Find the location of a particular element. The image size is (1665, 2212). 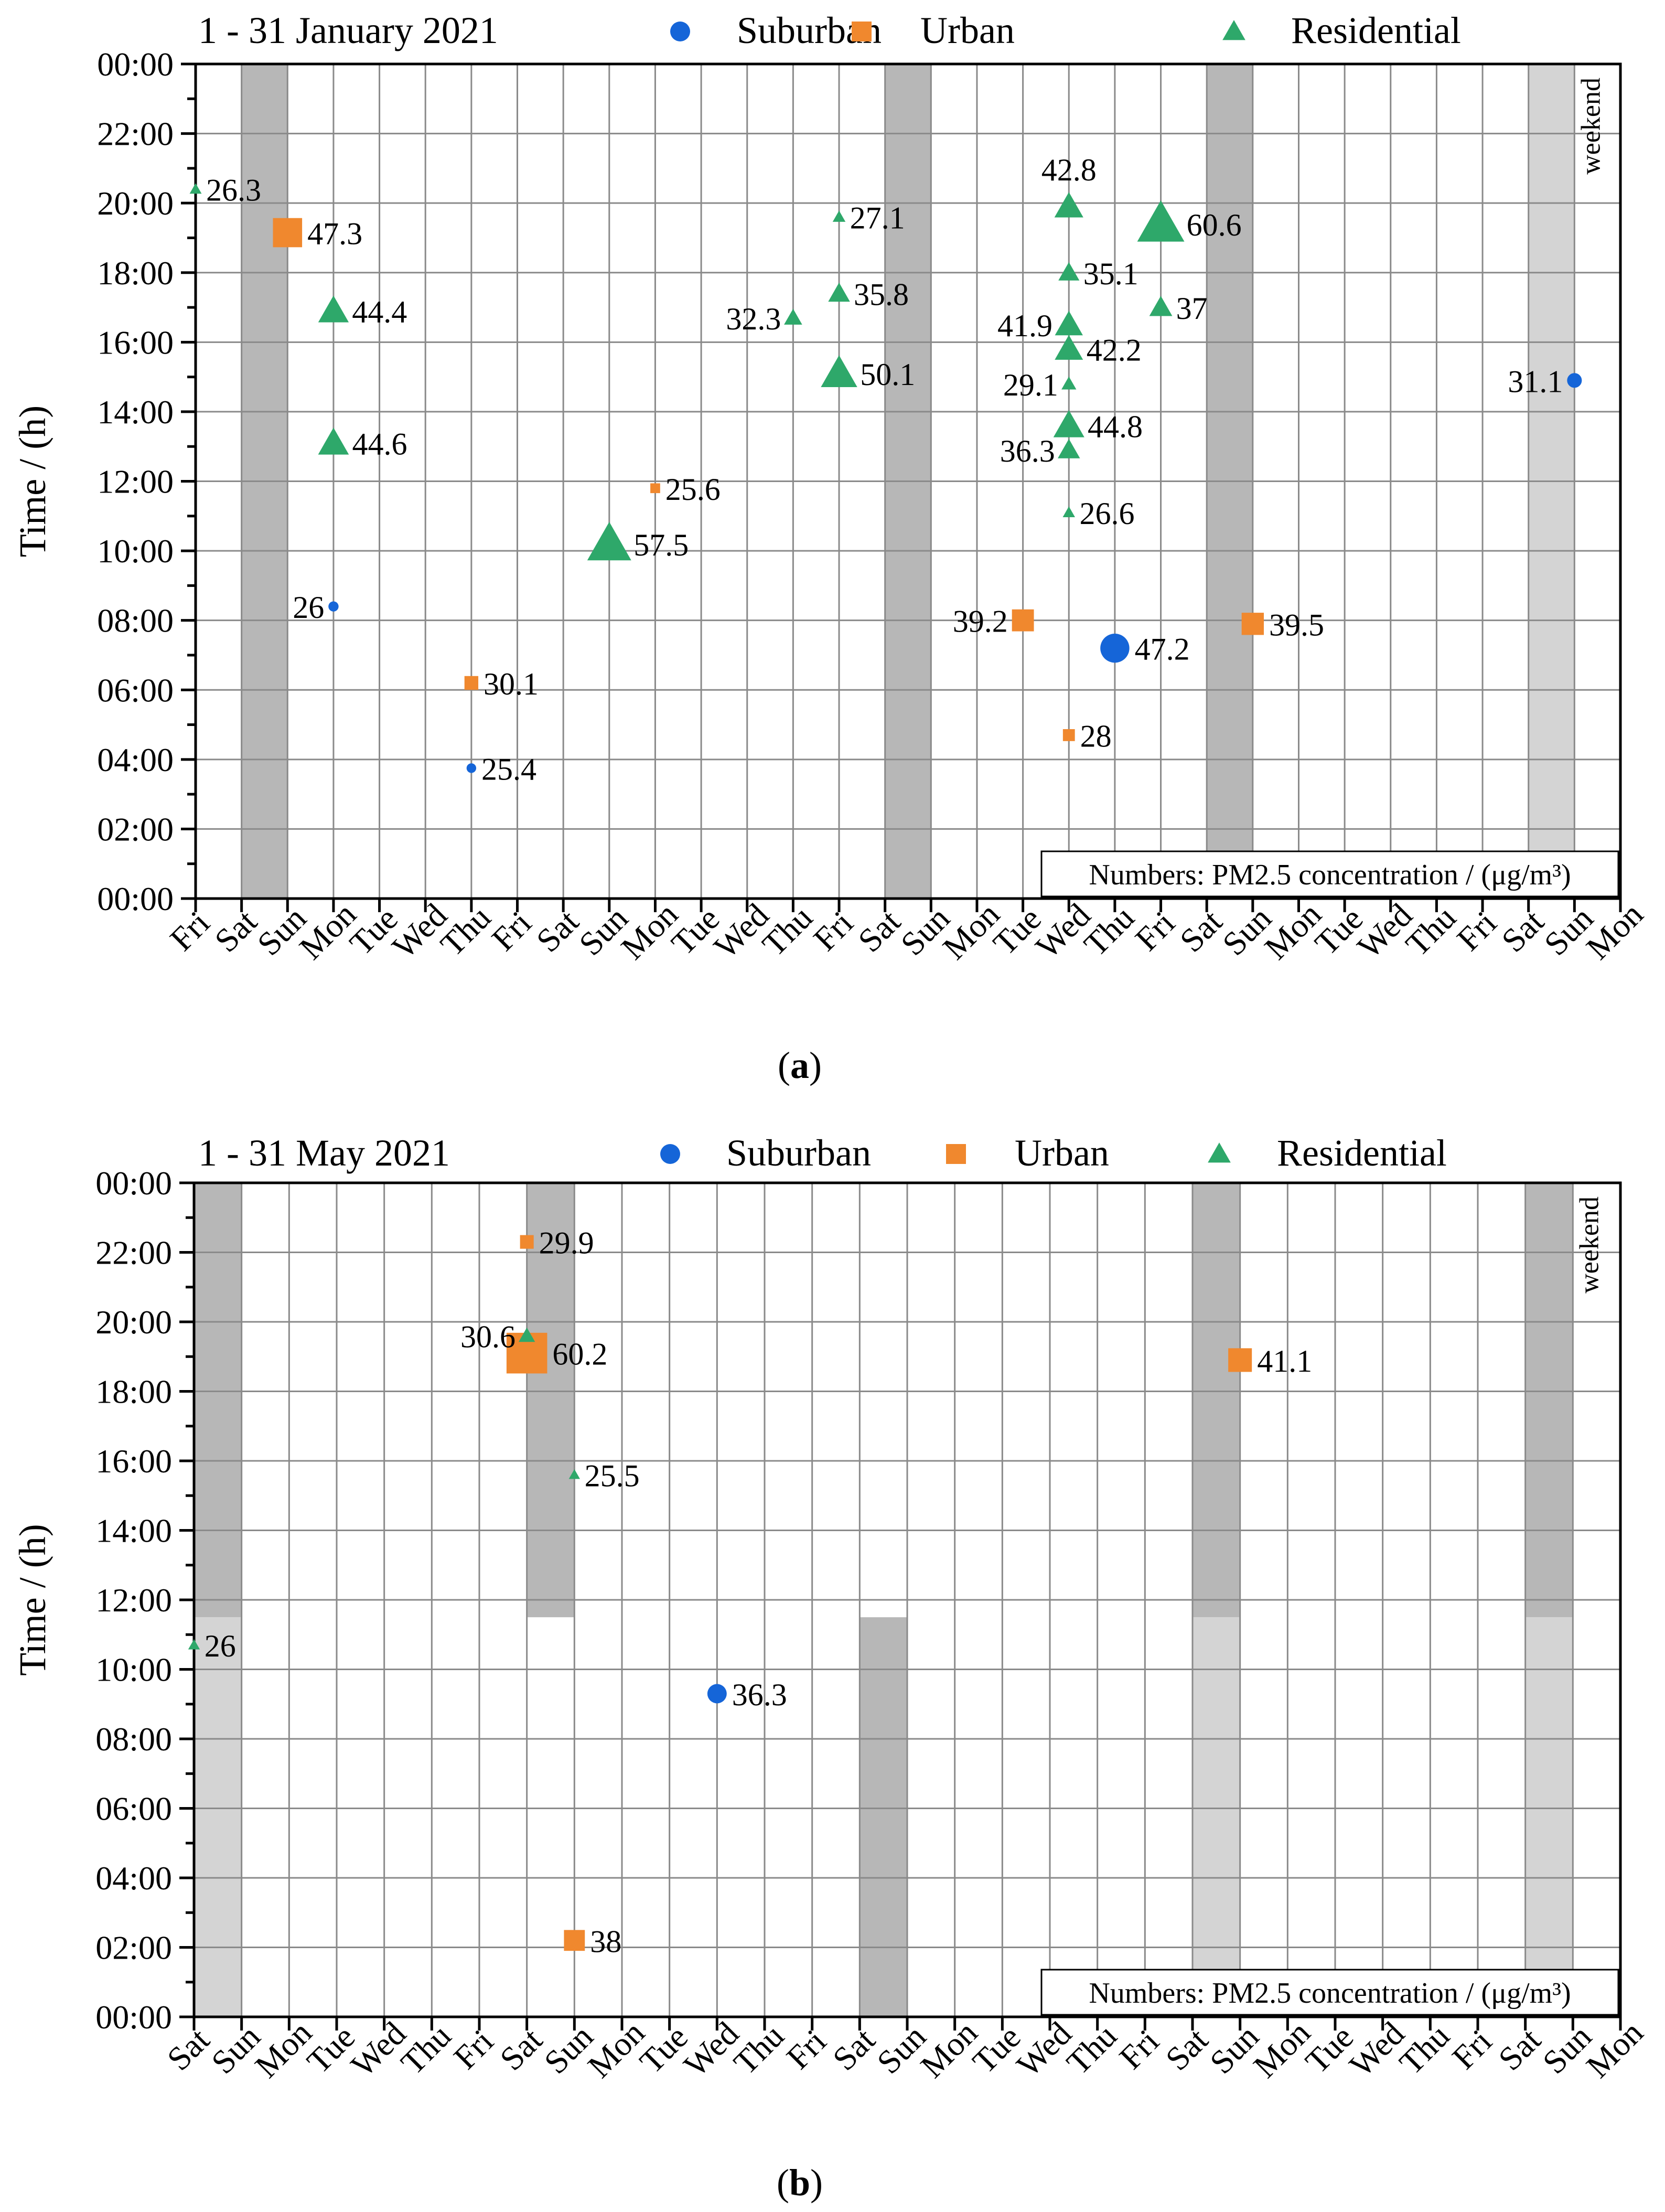

data-label: 50.1 is located at coordinates (887, 374).